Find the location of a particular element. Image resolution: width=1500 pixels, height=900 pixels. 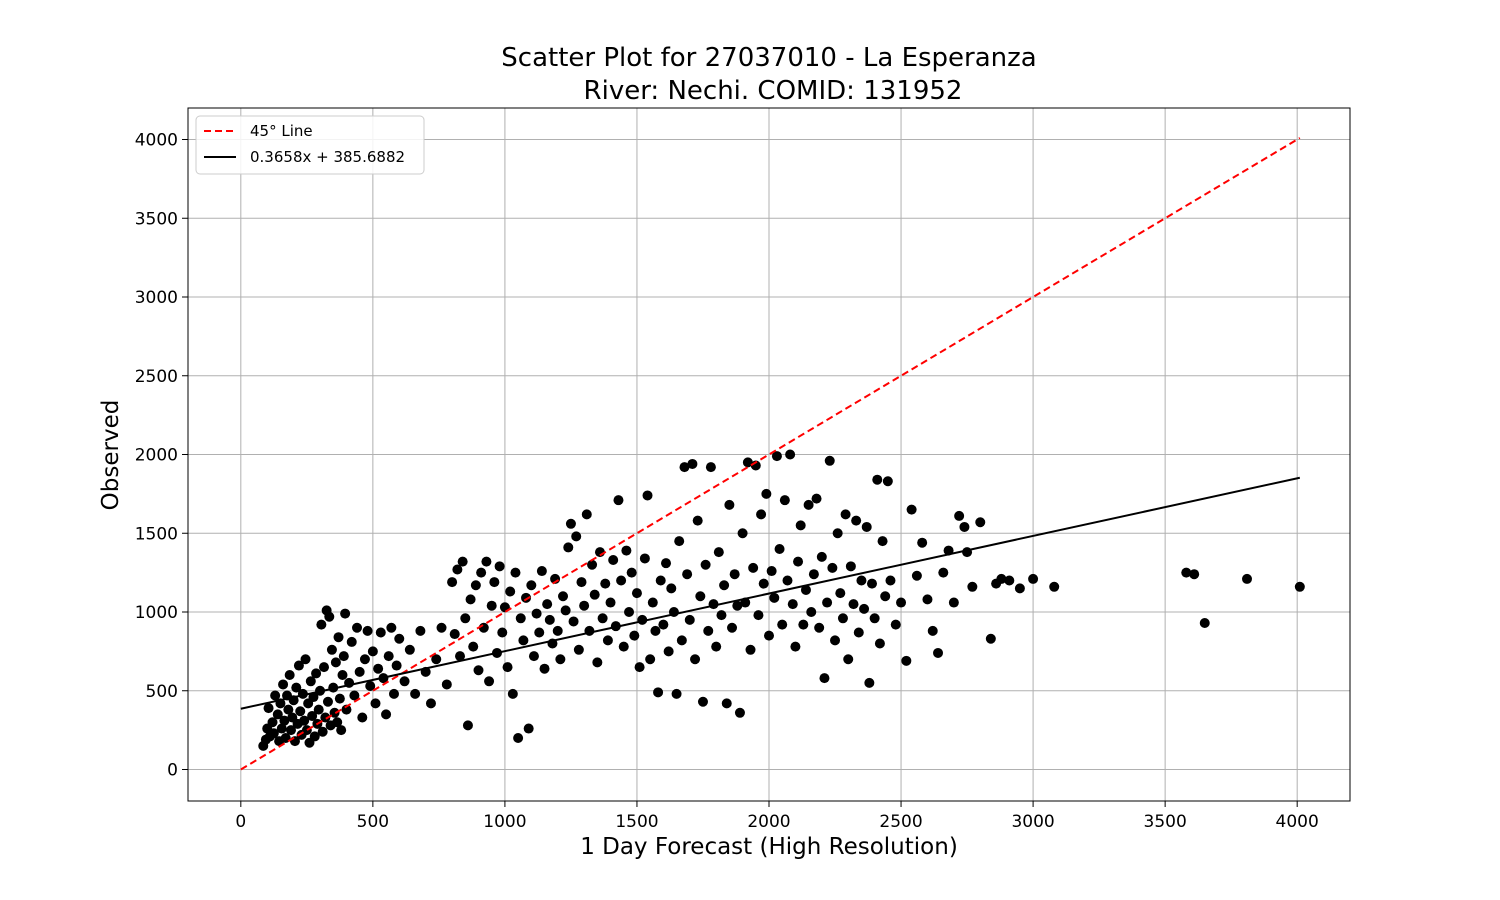

legend-box is located at coordinates (310, 145).